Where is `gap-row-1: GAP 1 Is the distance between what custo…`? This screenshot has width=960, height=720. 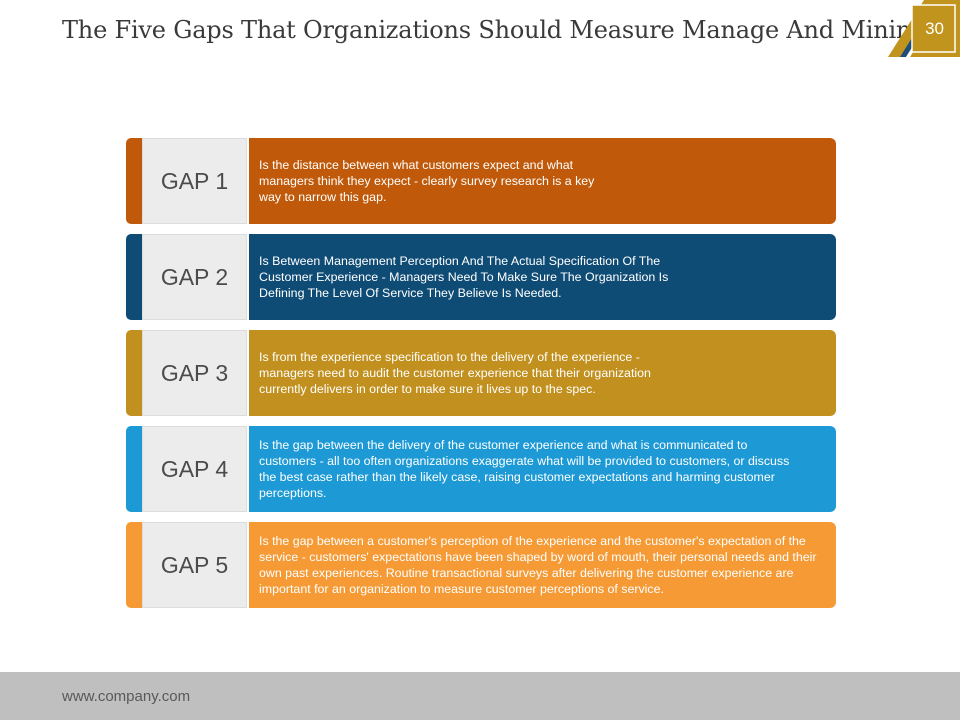 gap-row-1: GAP 1 Is the distance between what custo… is located at coordinates (481, 181).